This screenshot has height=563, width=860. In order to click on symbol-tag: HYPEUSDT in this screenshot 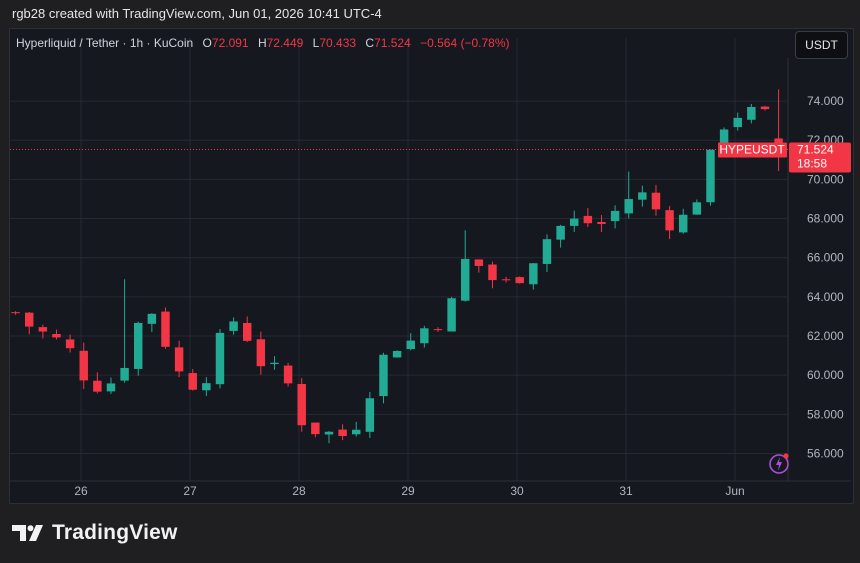, I will do `click(752, 150)`.